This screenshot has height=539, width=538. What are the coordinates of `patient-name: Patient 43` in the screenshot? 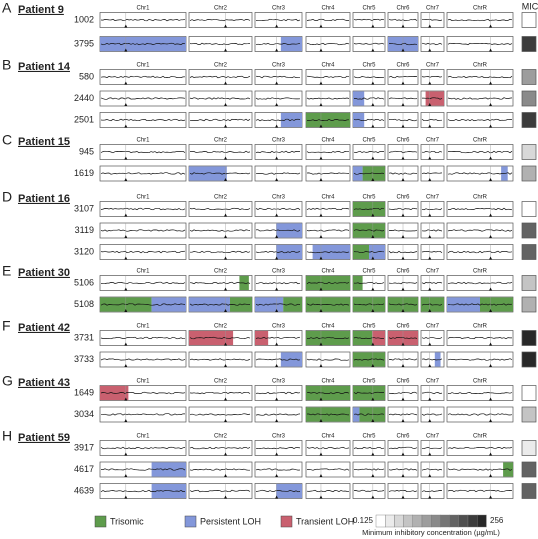 It's located at (44, 383).